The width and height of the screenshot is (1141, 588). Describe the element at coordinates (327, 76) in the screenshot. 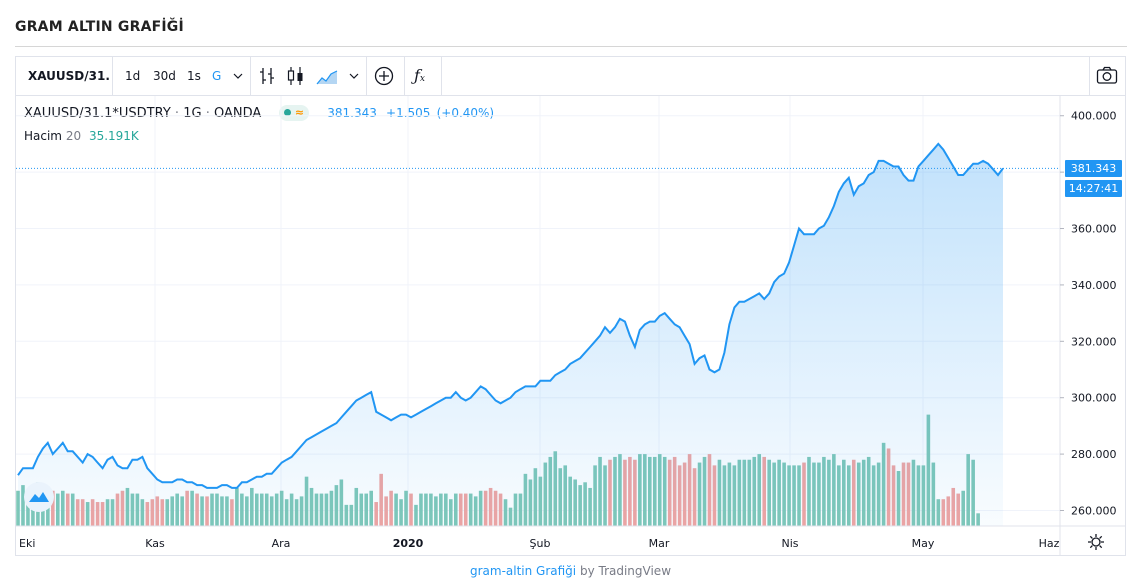

I see `area-chart-icon` at that location.